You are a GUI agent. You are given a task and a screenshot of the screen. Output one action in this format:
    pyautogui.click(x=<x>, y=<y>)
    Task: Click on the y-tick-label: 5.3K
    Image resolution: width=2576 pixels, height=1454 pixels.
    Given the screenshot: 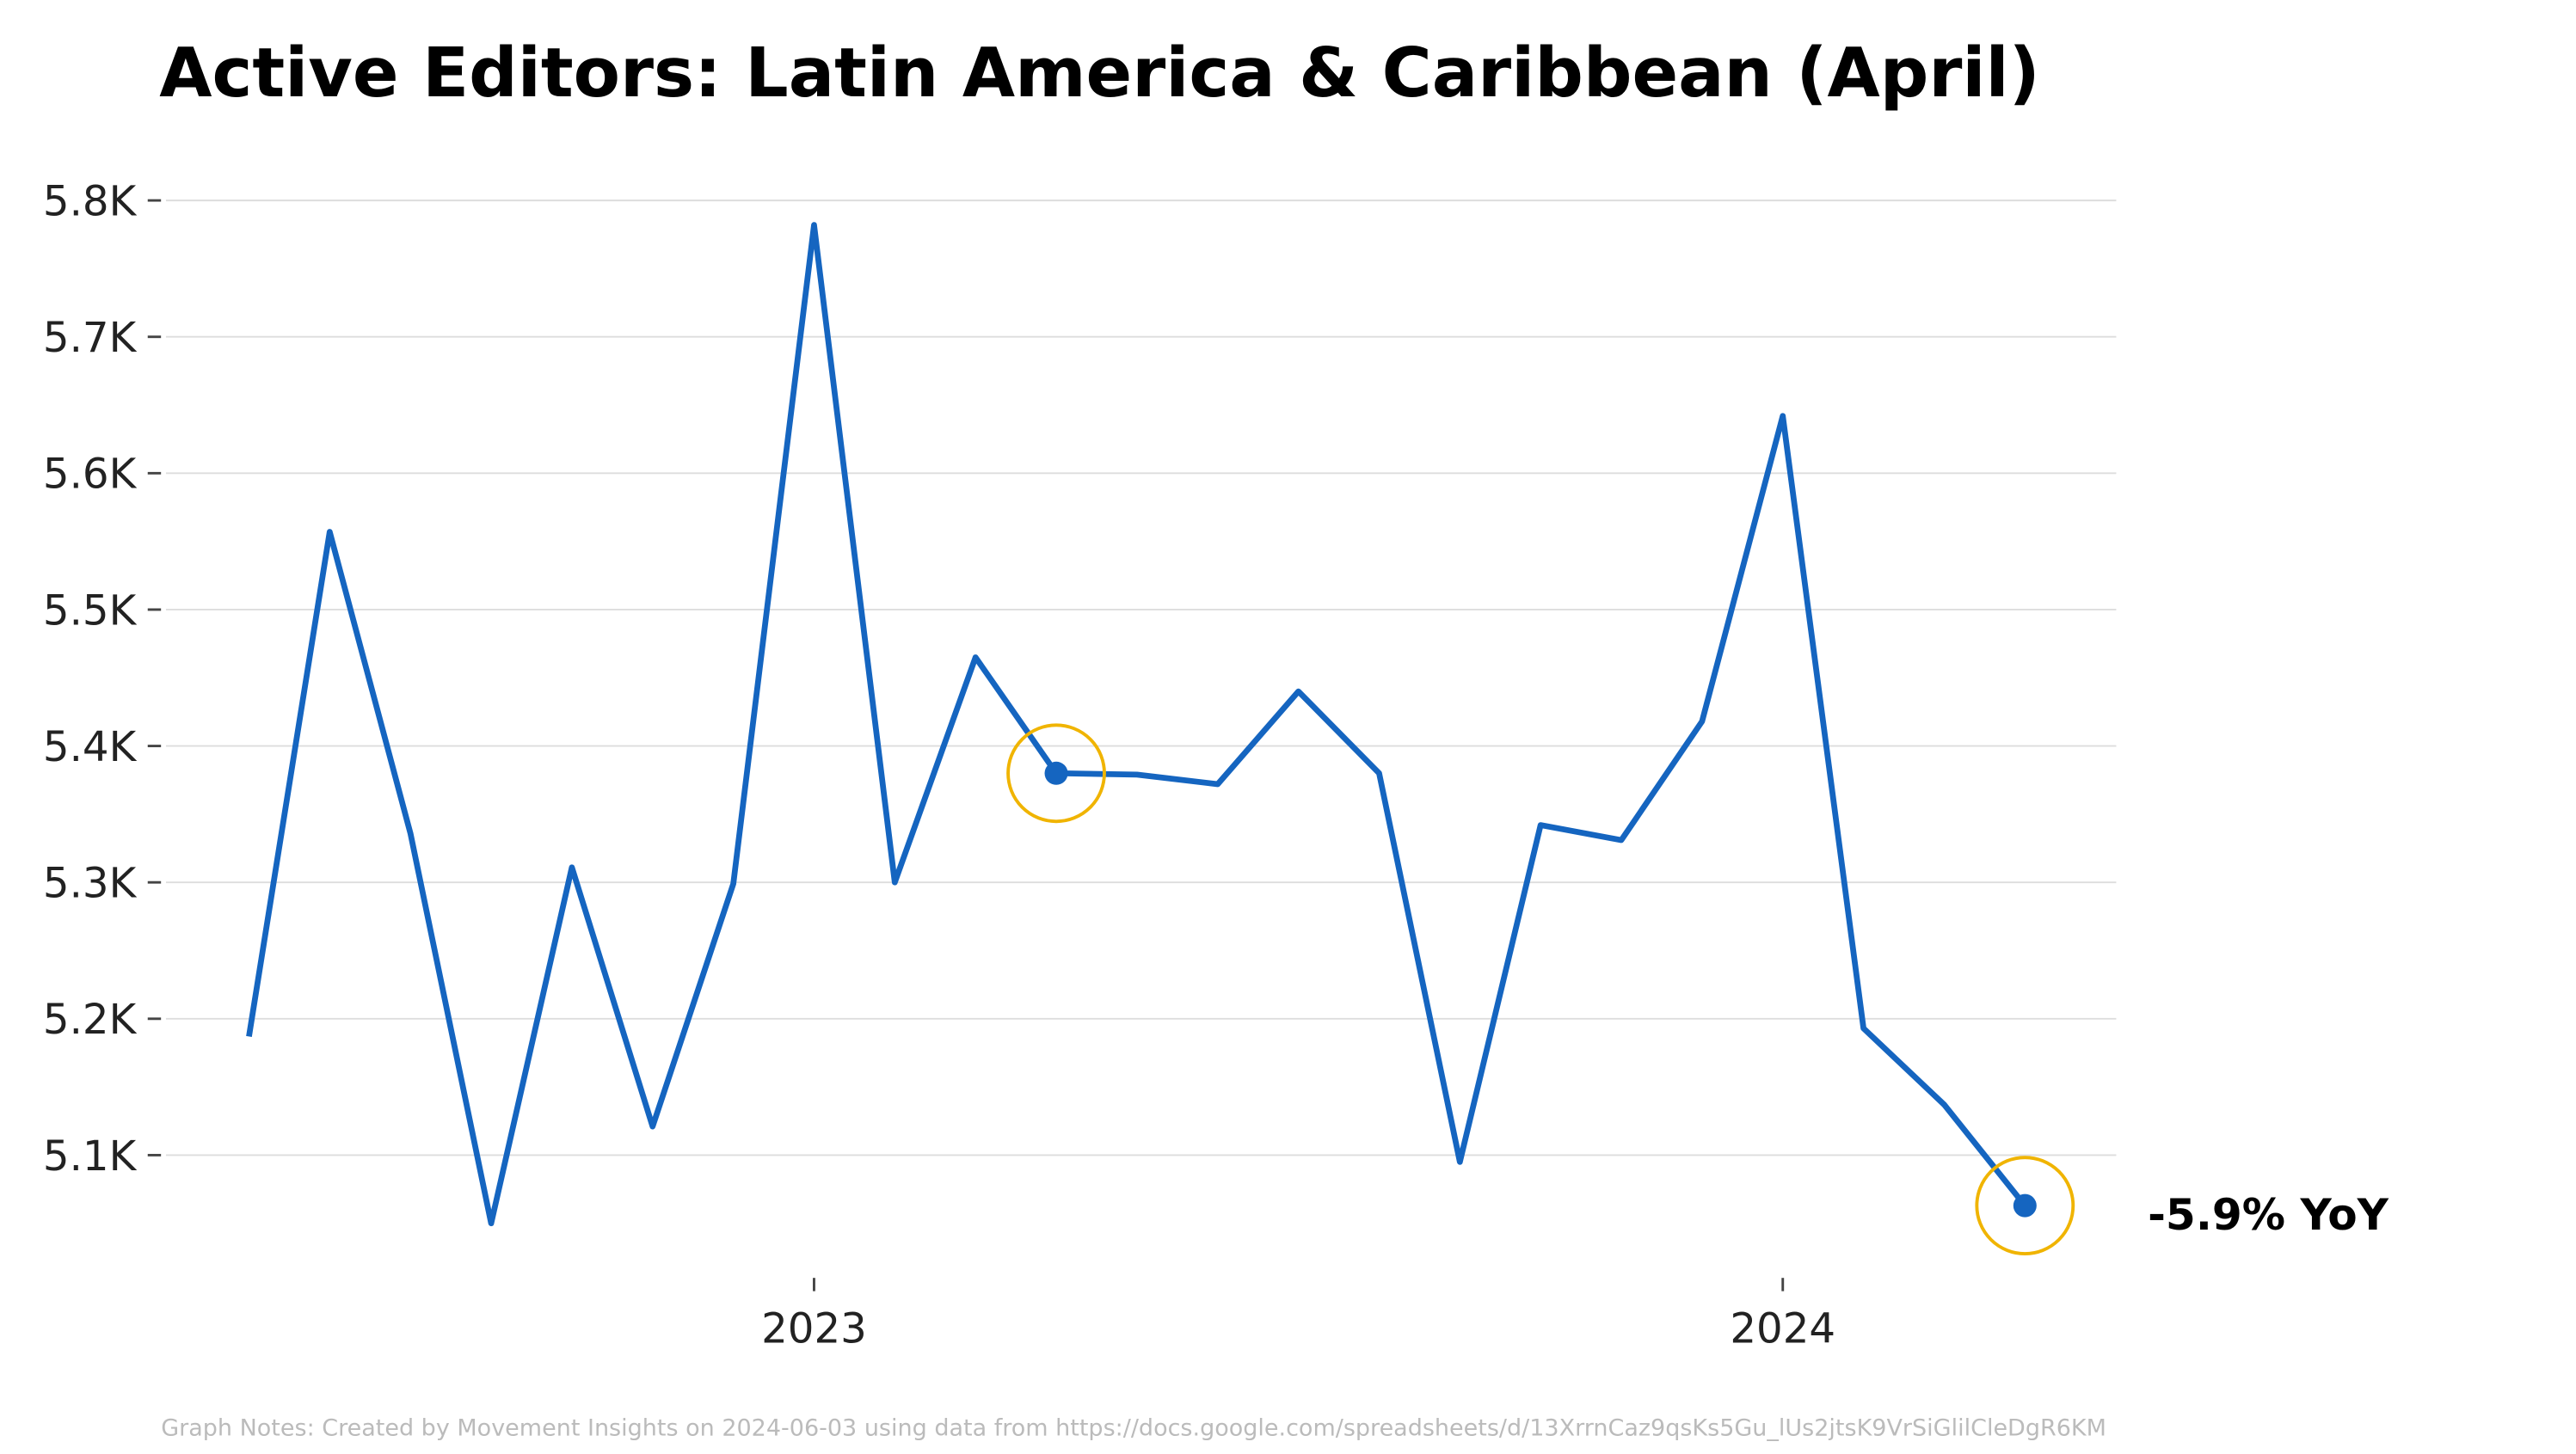 What is the action you would take?
    pyautogui.click(x=90, y=884)
    